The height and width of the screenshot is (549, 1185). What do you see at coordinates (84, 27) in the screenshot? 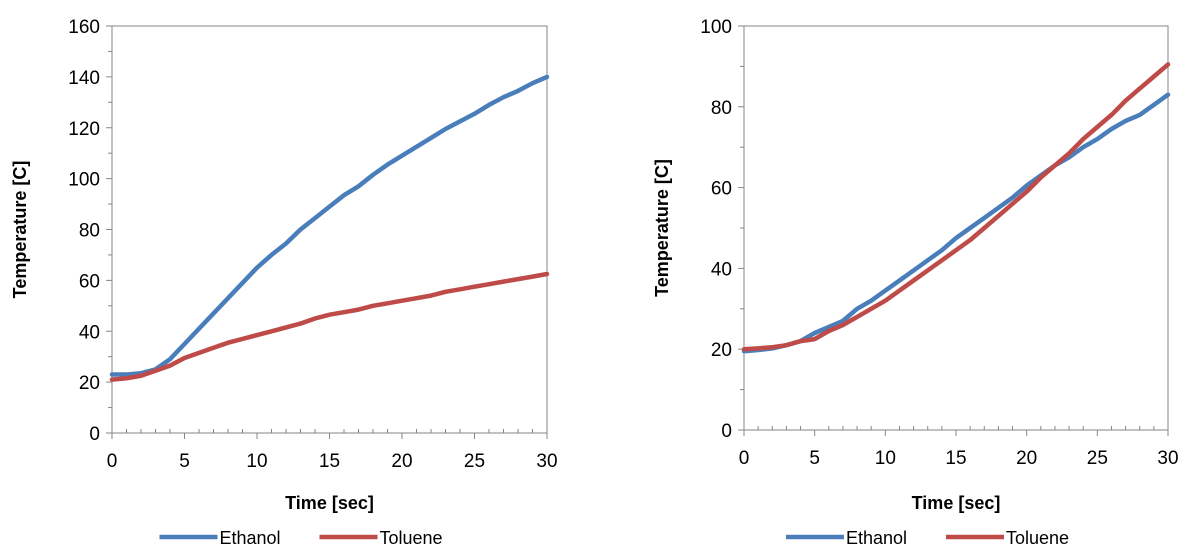
I see `y-tick-label: 160` at bounding box center [84, 27].